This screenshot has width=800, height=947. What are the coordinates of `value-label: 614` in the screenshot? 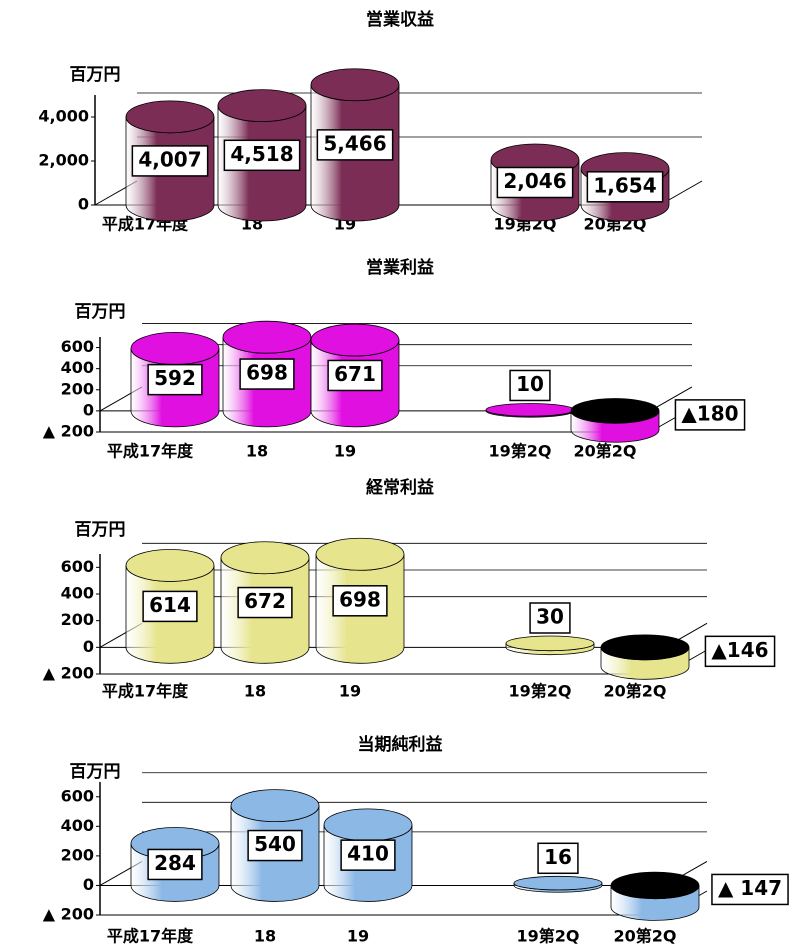 It's located at (170, 605).